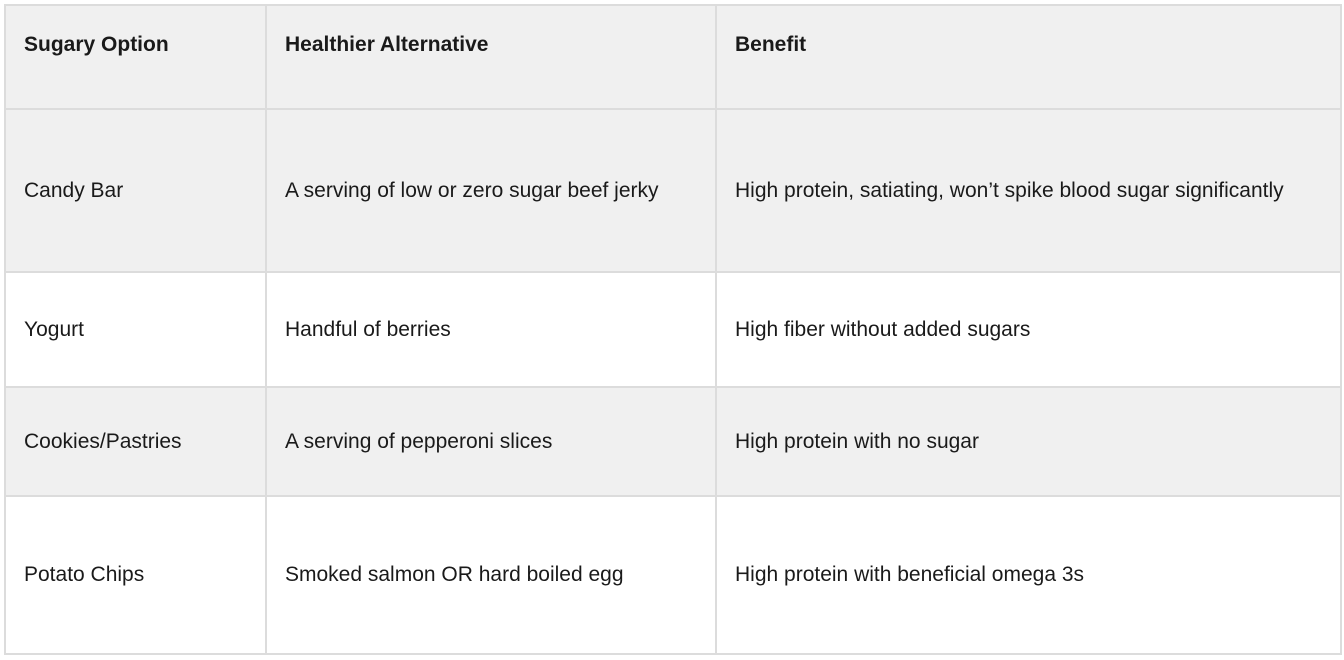 Image resolution: width=1344 pixels, height=660 pixels. What do you see at coordinates (1028, 441) in the screenshot?
I see `cell-benefit: High protein with no sugar` at bounding box center [1028, 441].